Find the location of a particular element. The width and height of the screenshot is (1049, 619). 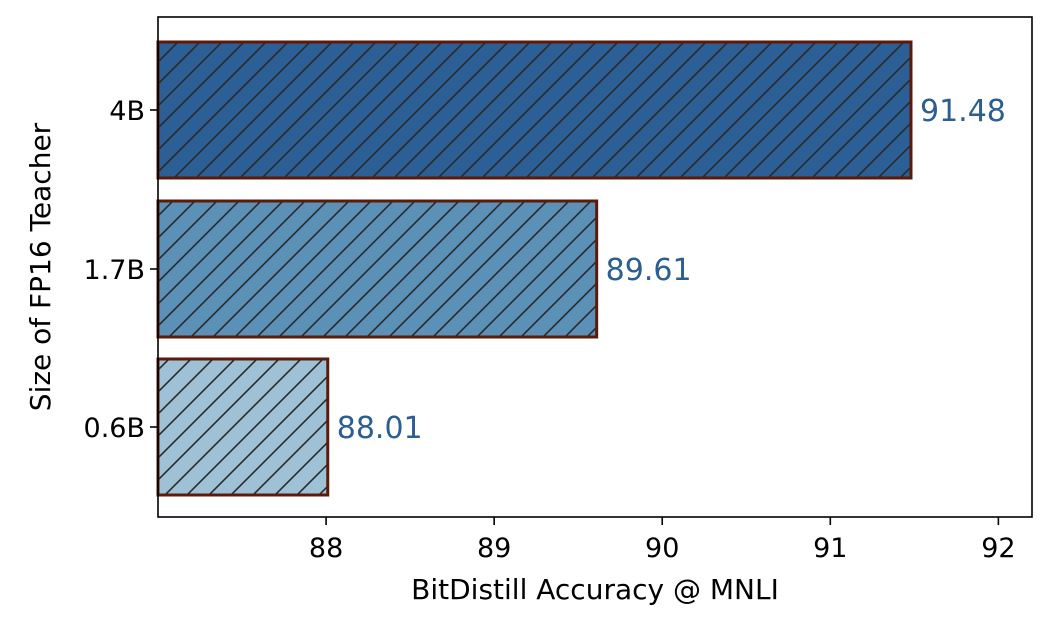

x-tick-label-89: 89 is located at coordinates (494, 548).